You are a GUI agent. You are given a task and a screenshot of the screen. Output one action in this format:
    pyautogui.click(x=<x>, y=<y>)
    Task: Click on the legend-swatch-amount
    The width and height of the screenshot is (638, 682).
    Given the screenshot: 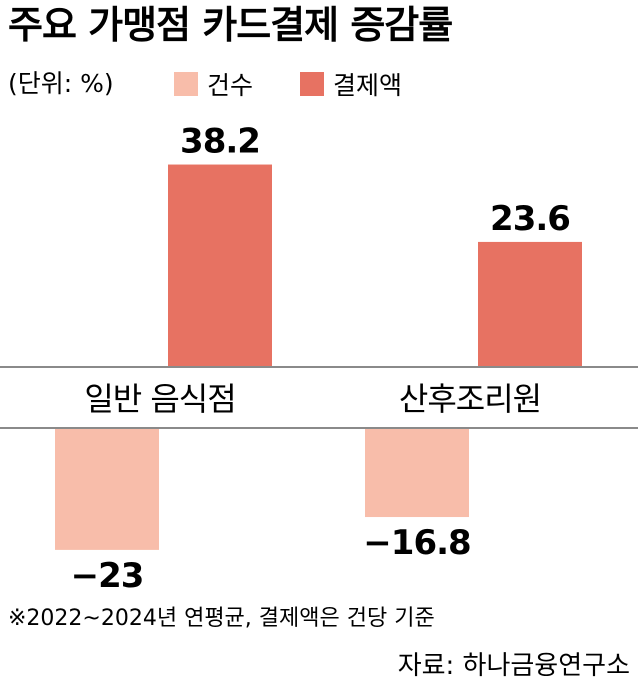 What is the action you would take?
    pyautogui.click(x=312, y=84)
    